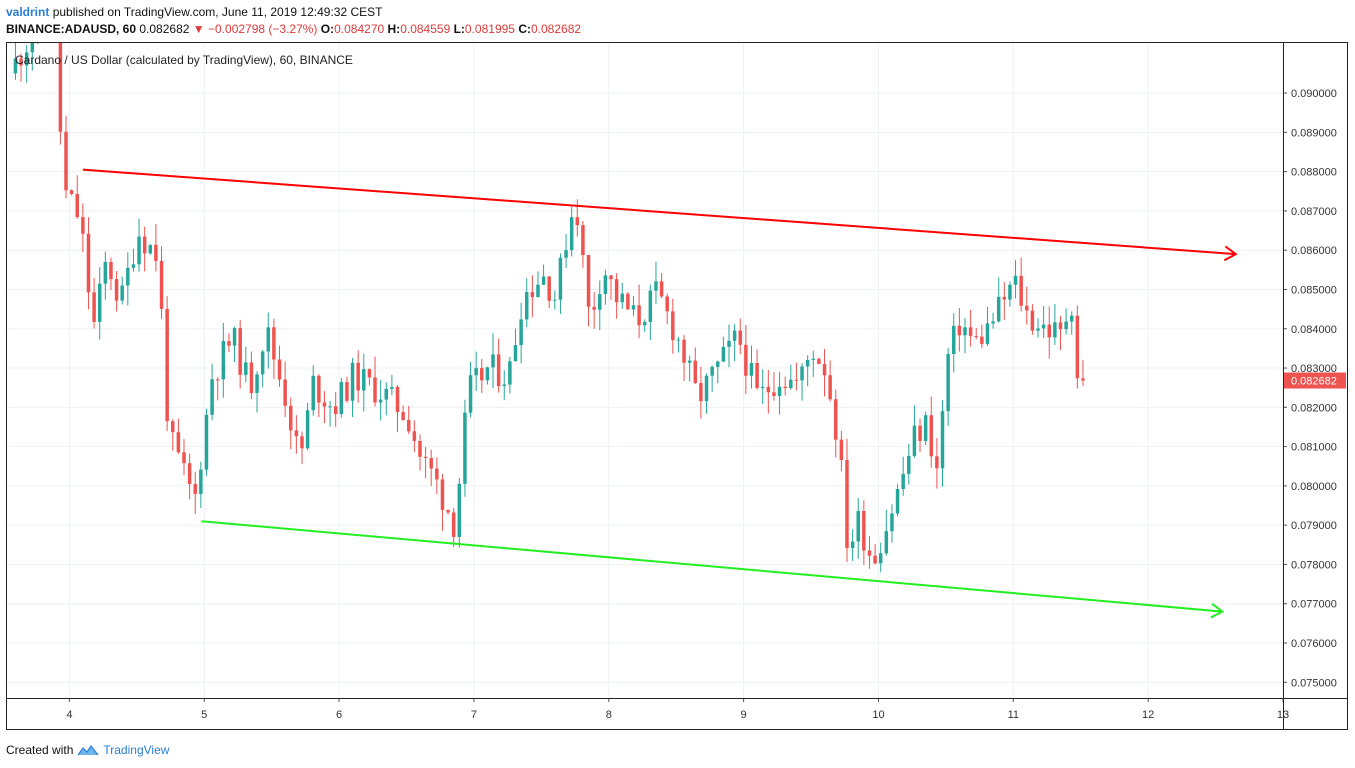  Describe the element at coordinates (425, 29) in the screenshot. I see `high-value: 0.084559` at that location.